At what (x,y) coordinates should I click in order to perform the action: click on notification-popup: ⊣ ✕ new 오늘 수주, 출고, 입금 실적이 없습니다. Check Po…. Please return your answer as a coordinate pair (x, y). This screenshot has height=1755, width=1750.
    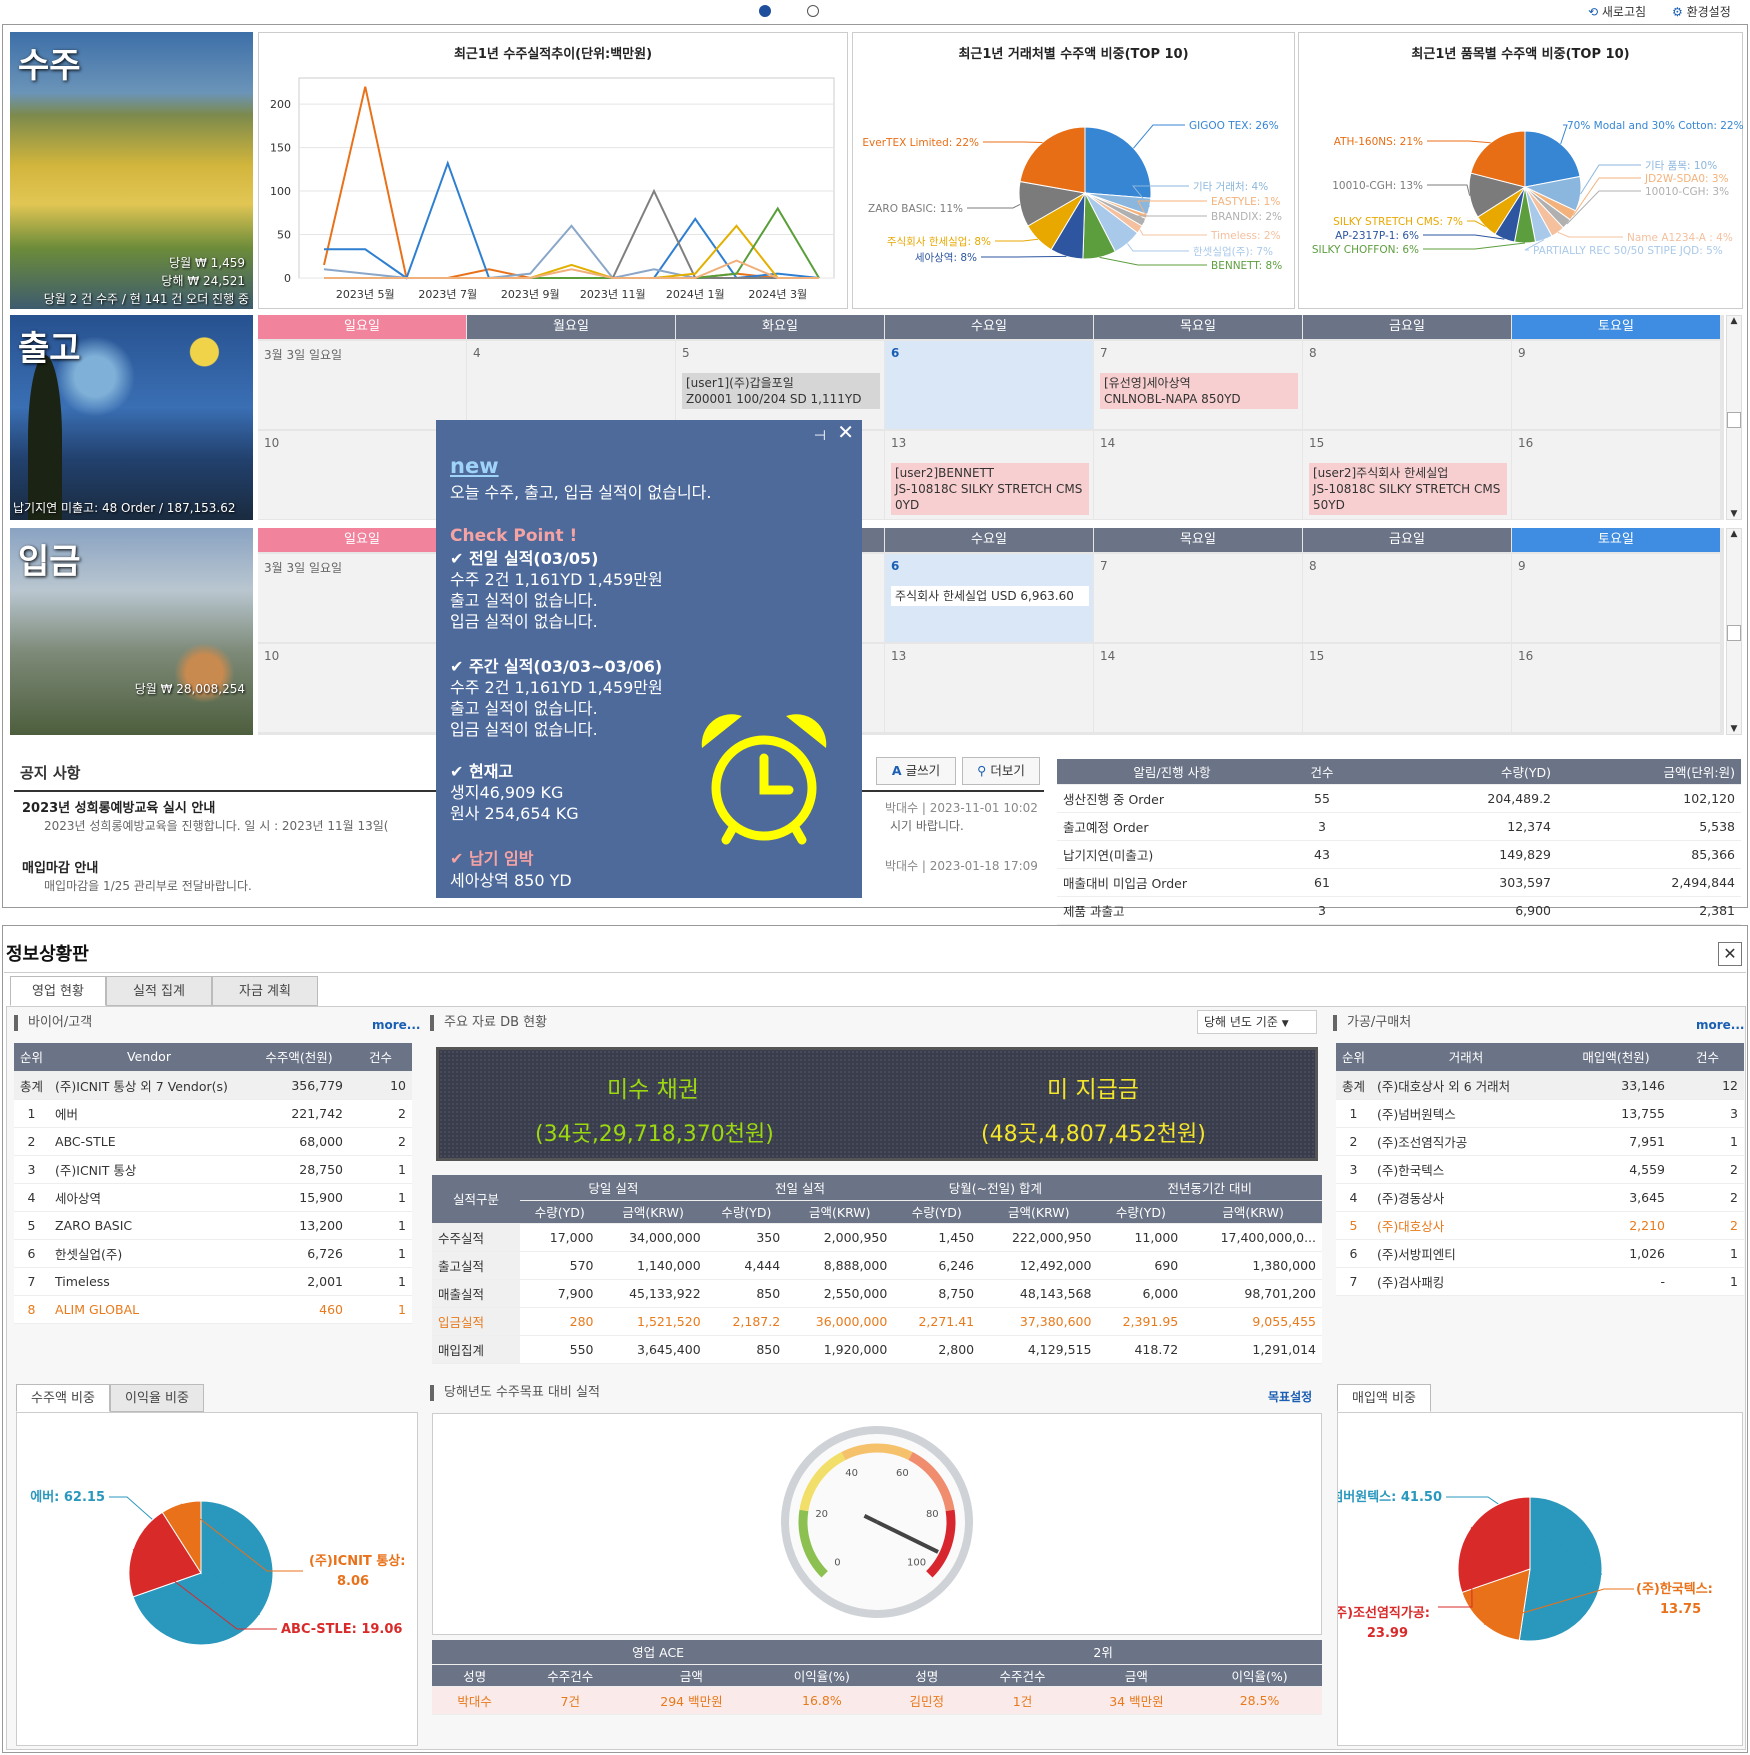
    Looking at the image, I should click on (649, 659).